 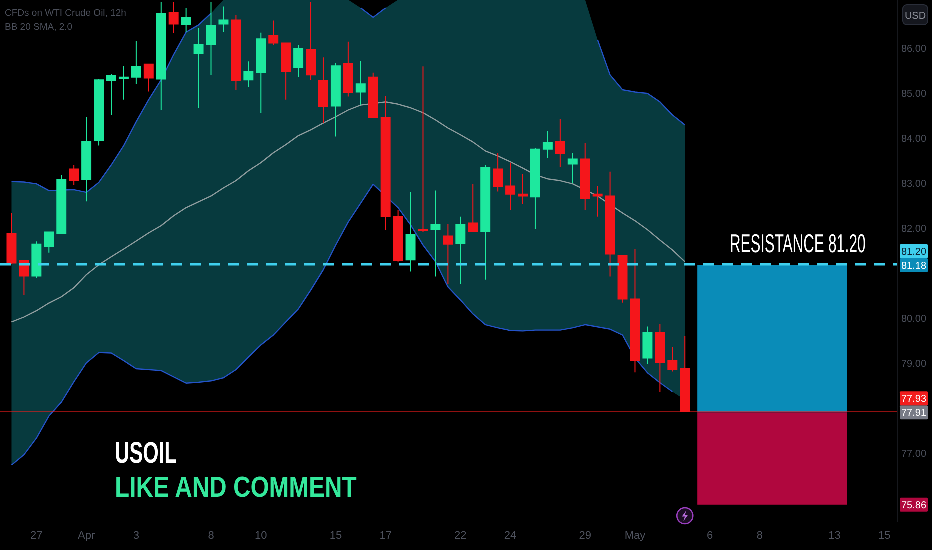 I want to click on y-tick-label: 80.00, so click(x=914, y=320).